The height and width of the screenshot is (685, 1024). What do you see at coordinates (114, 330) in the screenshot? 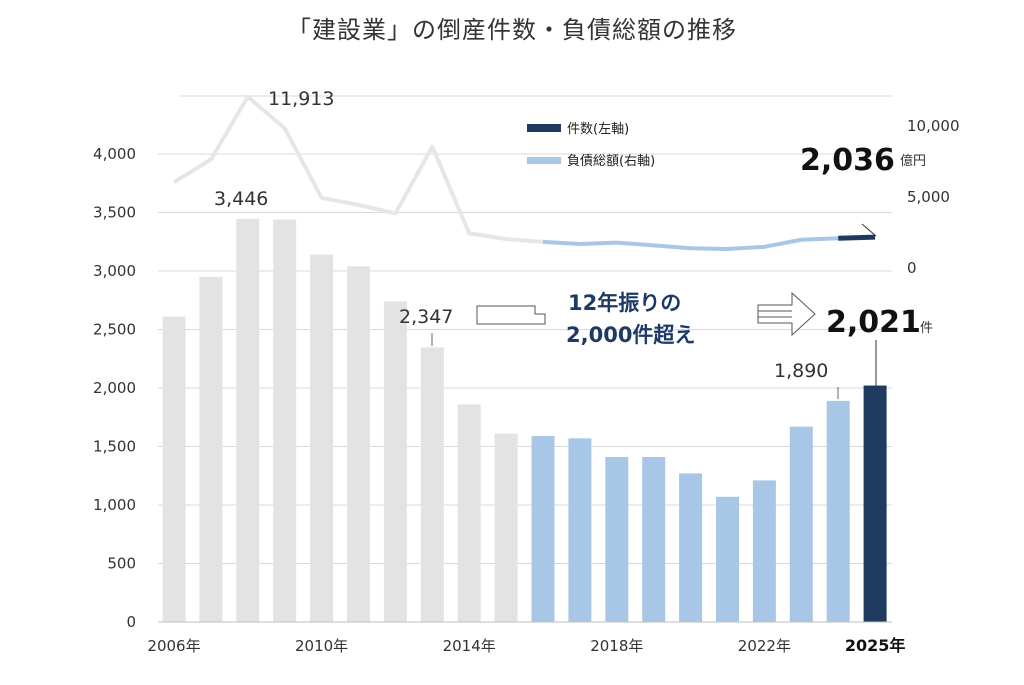
I see `left-tick-label: 2,500` at bounding box center [114, 330].